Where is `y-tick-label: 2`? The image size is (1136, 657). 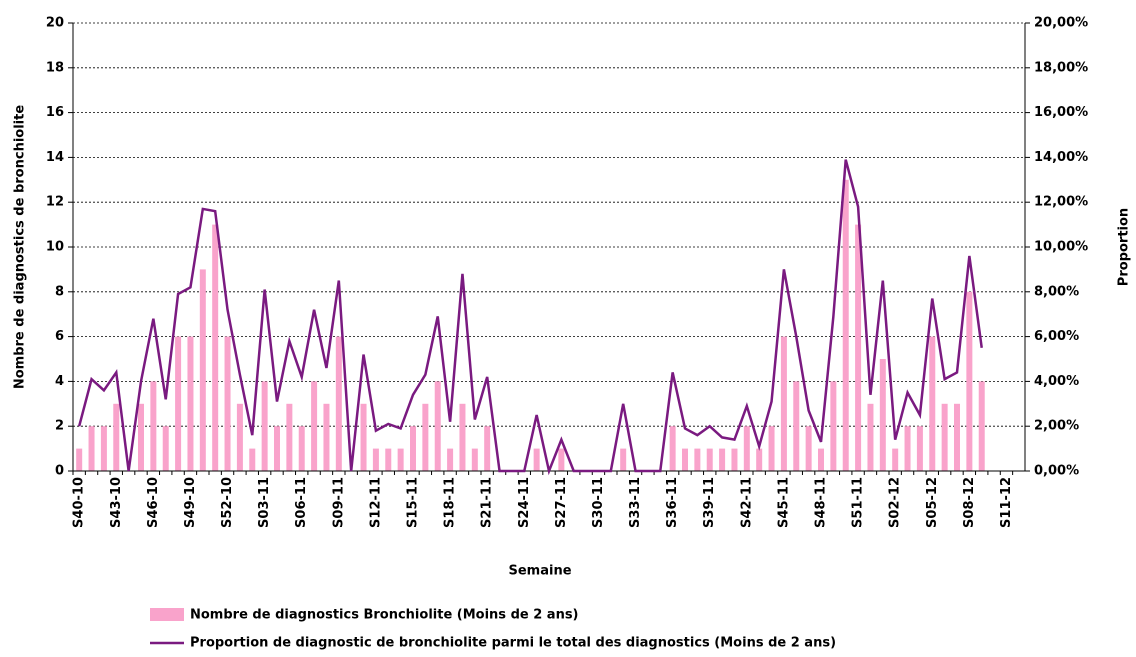
y-tick-label: 2 is located at coordinates (59, 426).